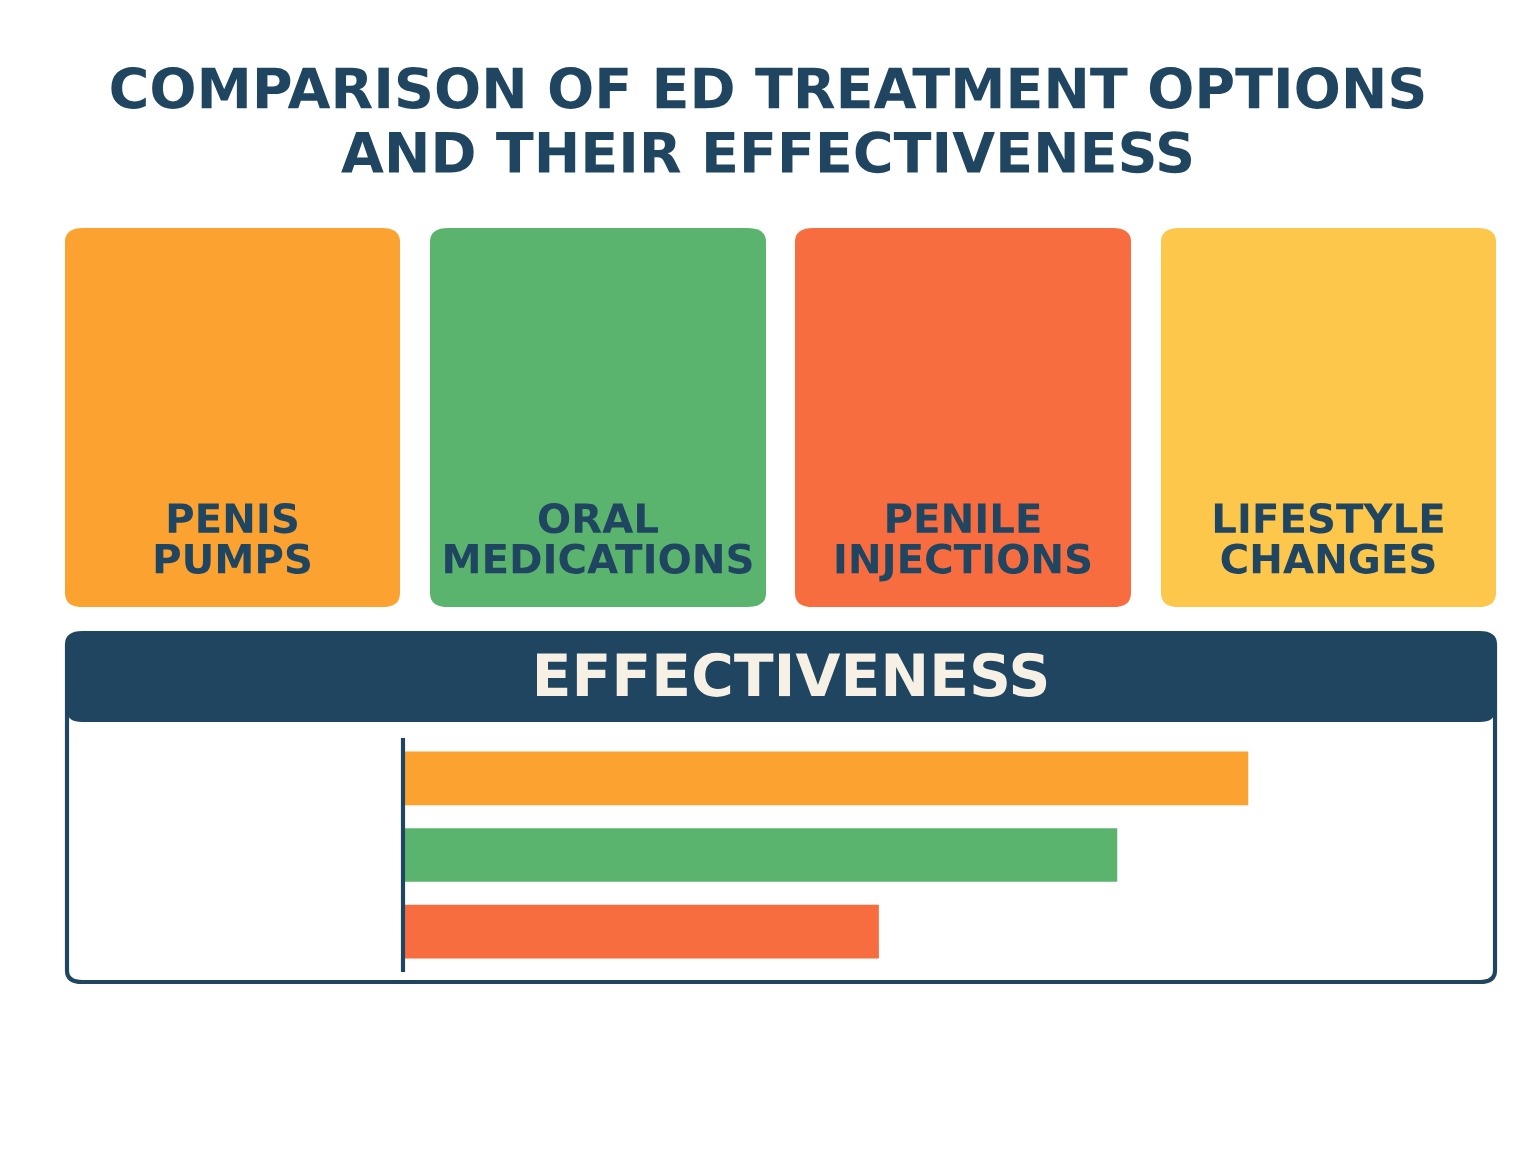 The height and width of the screenshot is (1154, 1536). What do you see at coordinates (1328, 538) in the screenshot?
I see `text: LIFESTYLE CHANGES` at bounding box center [1328, 538].